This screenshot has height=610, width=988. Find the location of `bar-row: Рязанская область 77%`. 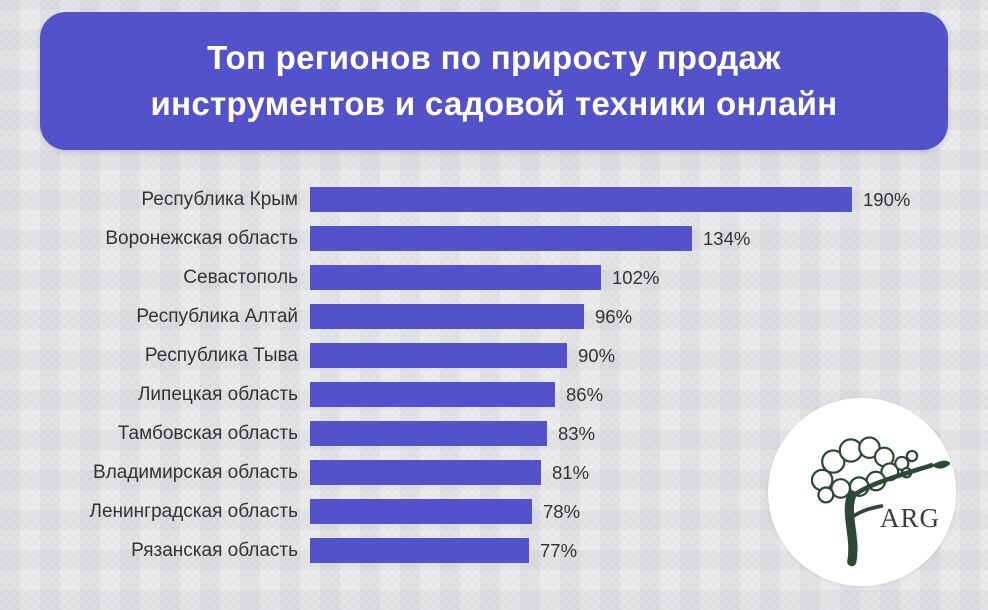

bar-row: Рязанская область 77% is located at coordinates (494, 550).